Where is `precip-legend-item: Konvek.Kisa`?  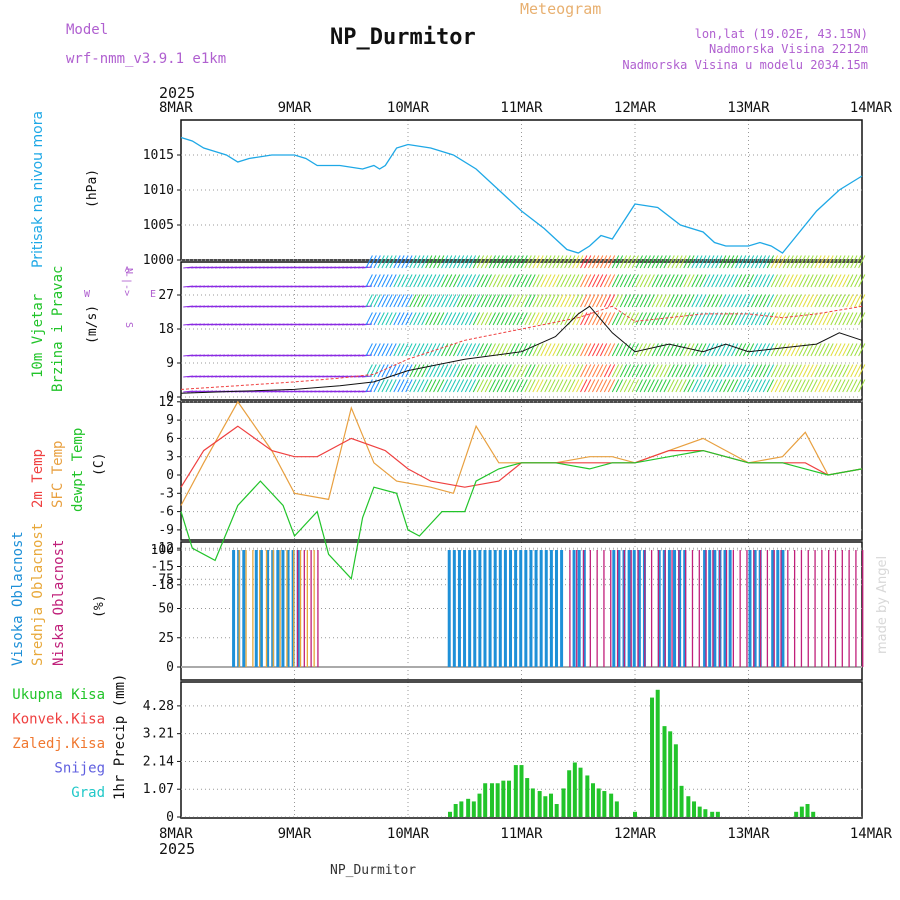
precip-legend-item: Konvek.Kisa is located at coordinates (58, 720).